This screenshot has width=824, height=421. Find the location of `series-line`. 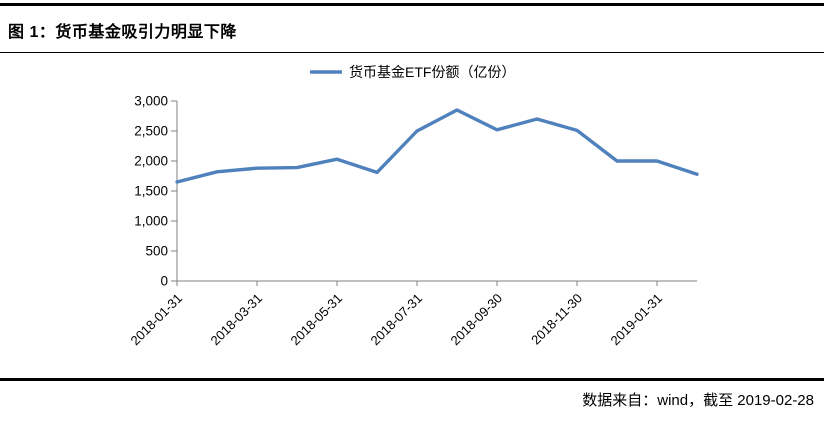

series-line is located at coordinates (437, 146).